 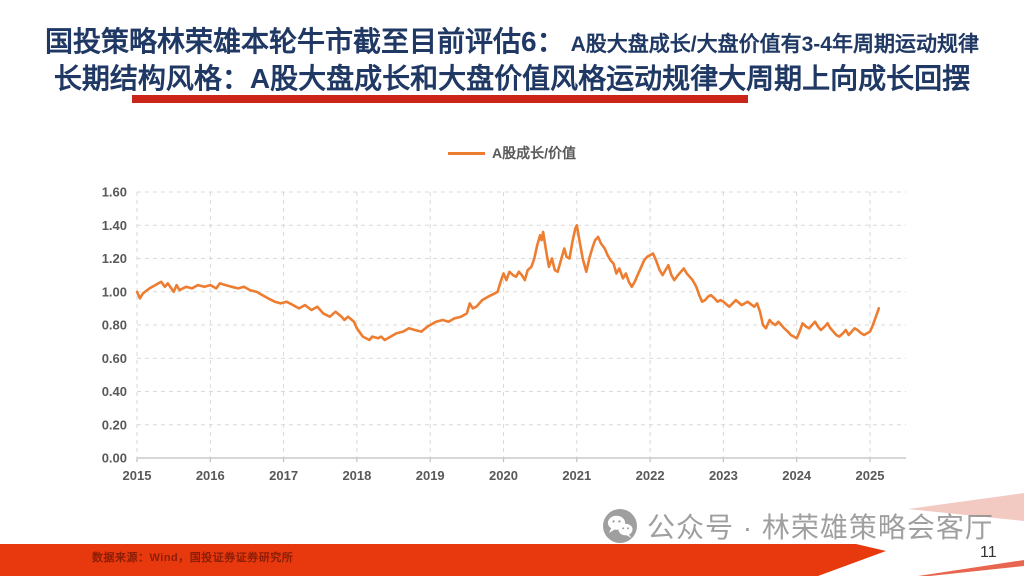 I want to click on wechat-icon, so click(x=620, y=526).